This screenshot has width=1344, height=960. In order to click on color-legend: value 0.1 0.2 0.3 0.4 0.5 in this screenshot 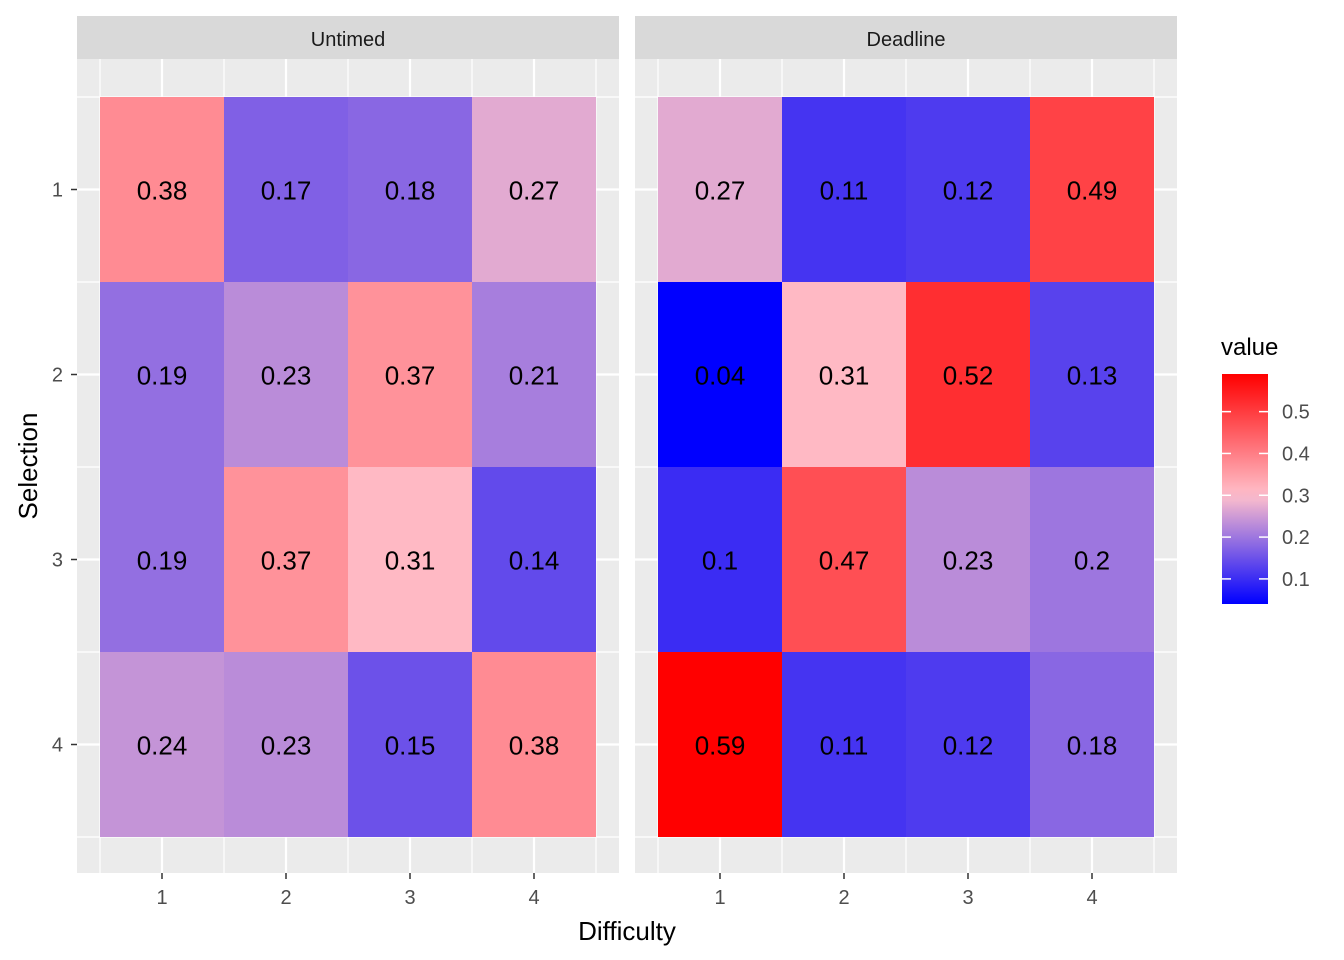, I will do `click(1265, 469)`.